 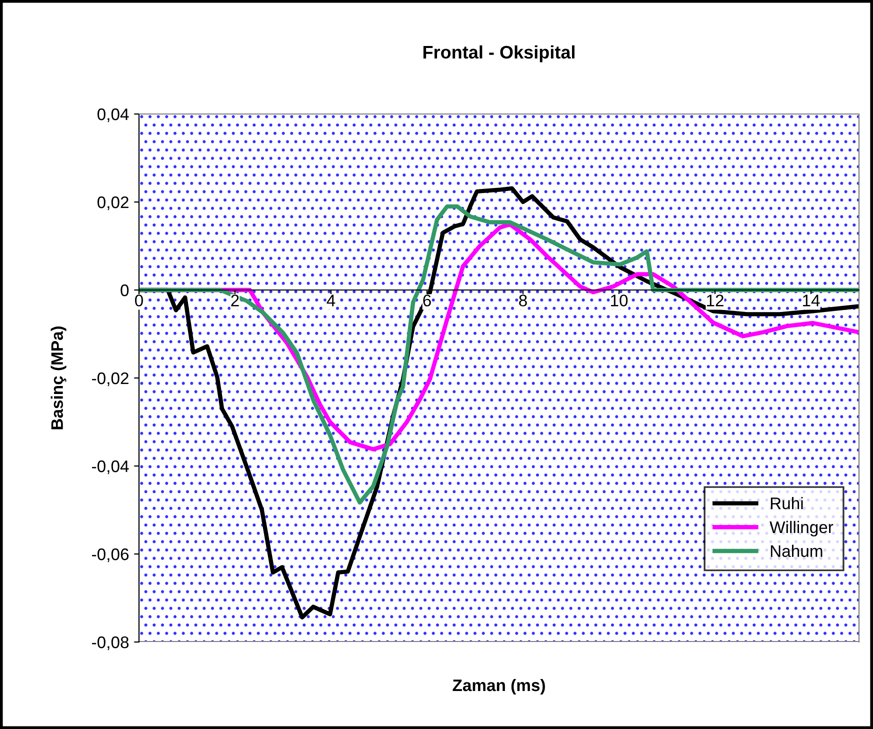 I want to click on x-tick-label: 10, so click(x=619, y=300).